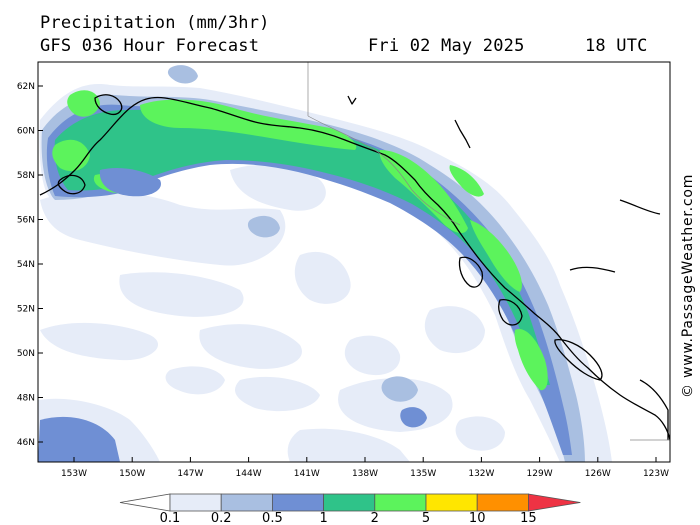 The height and width of the screenshot is (525, 700). I want to click on lat-label: 60N, so click(26, 132).